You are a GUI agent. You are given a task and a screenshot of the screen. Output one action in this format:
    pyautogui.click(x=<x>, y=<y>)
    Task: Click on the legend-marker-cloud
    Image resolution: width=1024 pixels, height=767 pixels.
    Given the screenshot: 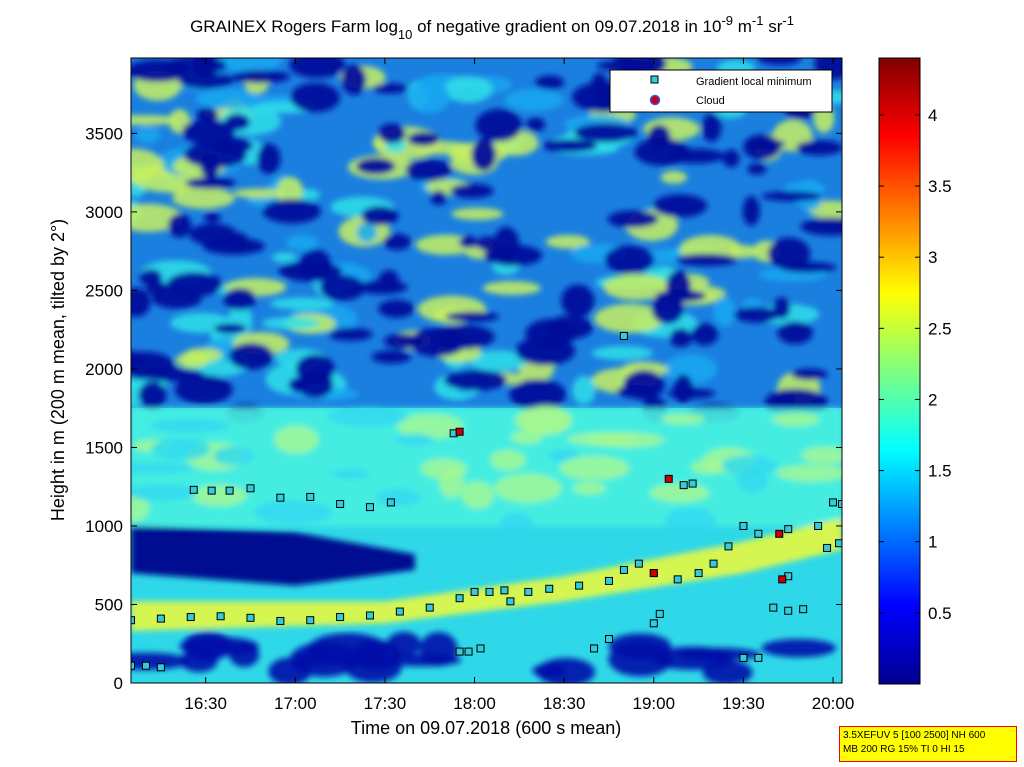 What is the action you would take?
    pyautogui.click(x=655, y=100)
    